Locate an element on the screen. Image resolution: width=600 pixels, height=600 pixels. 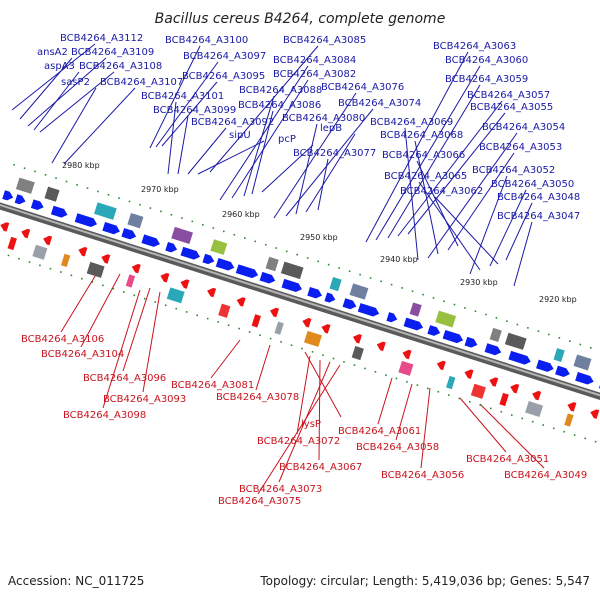
reverse-gene-label: BCB4264_A3067 is located at coordinates (320, 467).